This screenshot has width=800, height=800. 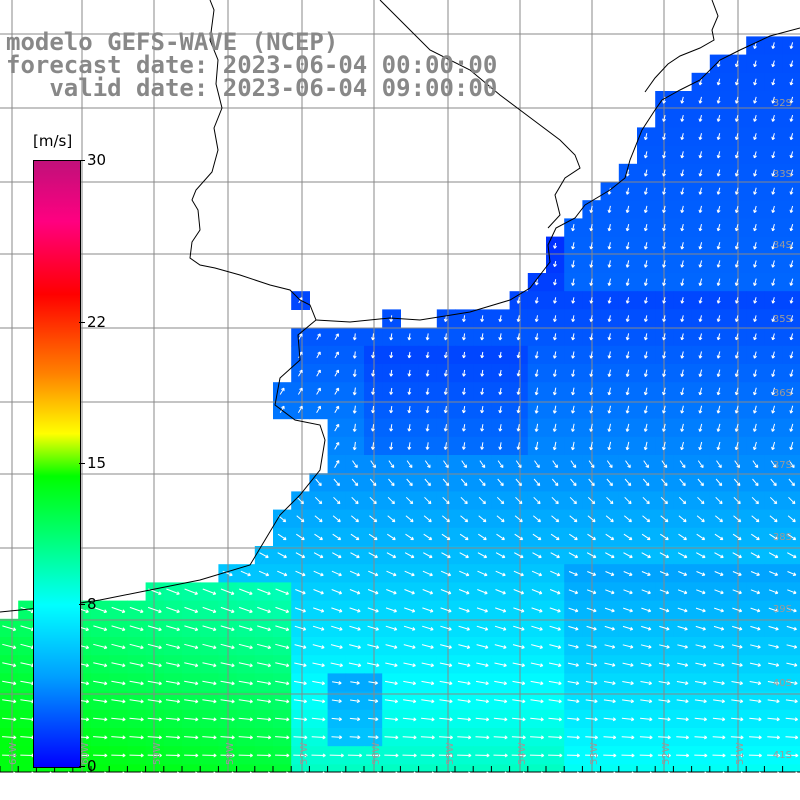 I want to click on colorbar-tick-mark, so click(x=82, y=766).